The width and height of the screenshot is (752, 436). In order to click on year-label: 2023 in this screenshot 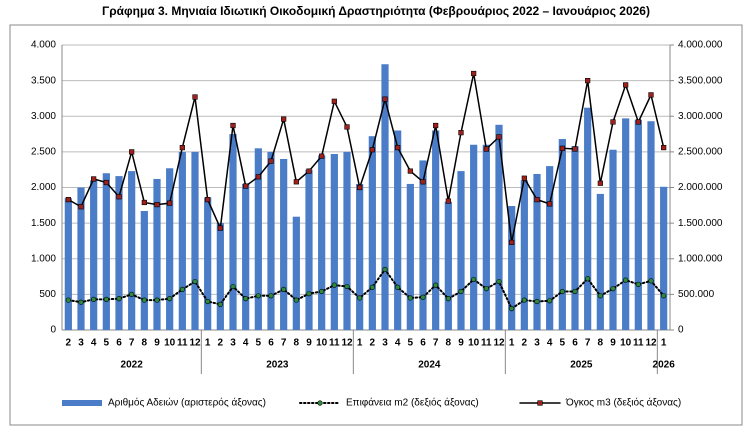, I will do `click(277, 365)`.